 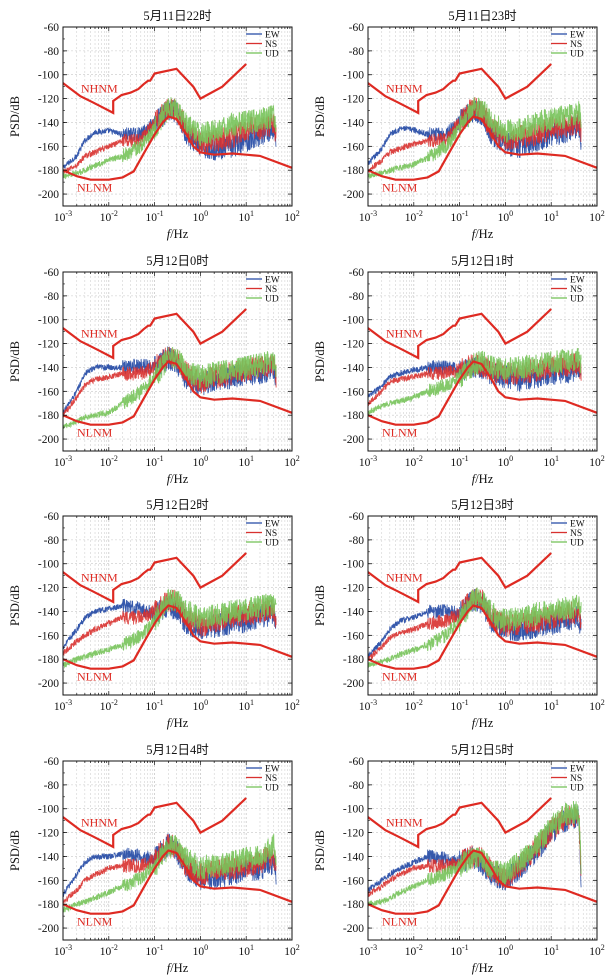 I want to click on legend-label-ud: UD, so click(x=577, y=543).